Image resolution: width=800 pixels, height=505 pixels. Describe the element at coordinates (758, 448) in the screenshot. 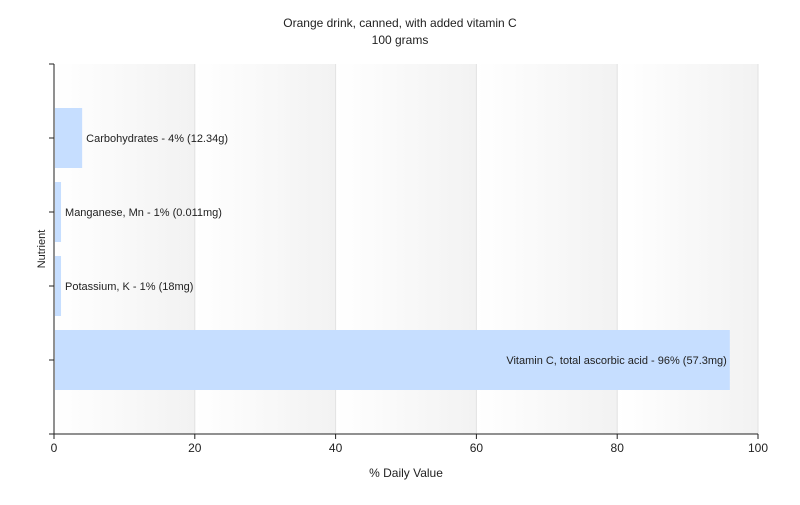

I see `x-tick-label: 100` at that location.